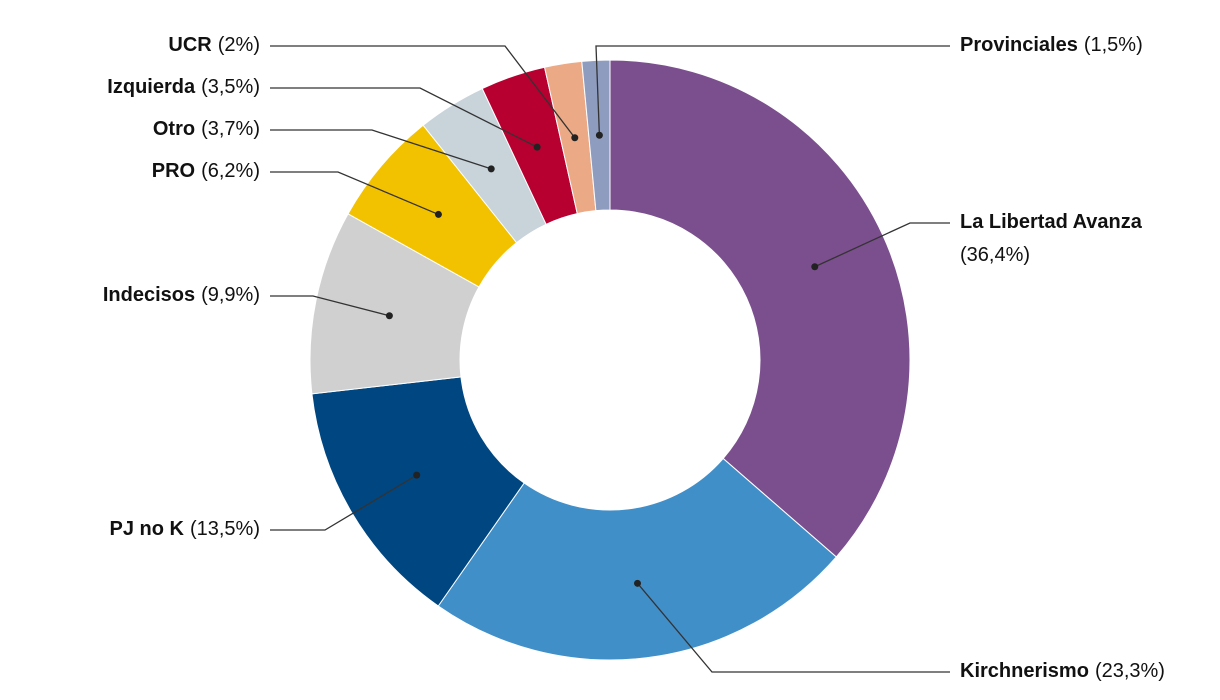 The width and height of the screenshot is (1220, 700). What do you see at coordinates (995, 255) in the screenshot?
I see `value-label: (36,4%)` at bounding box center [995, 255].